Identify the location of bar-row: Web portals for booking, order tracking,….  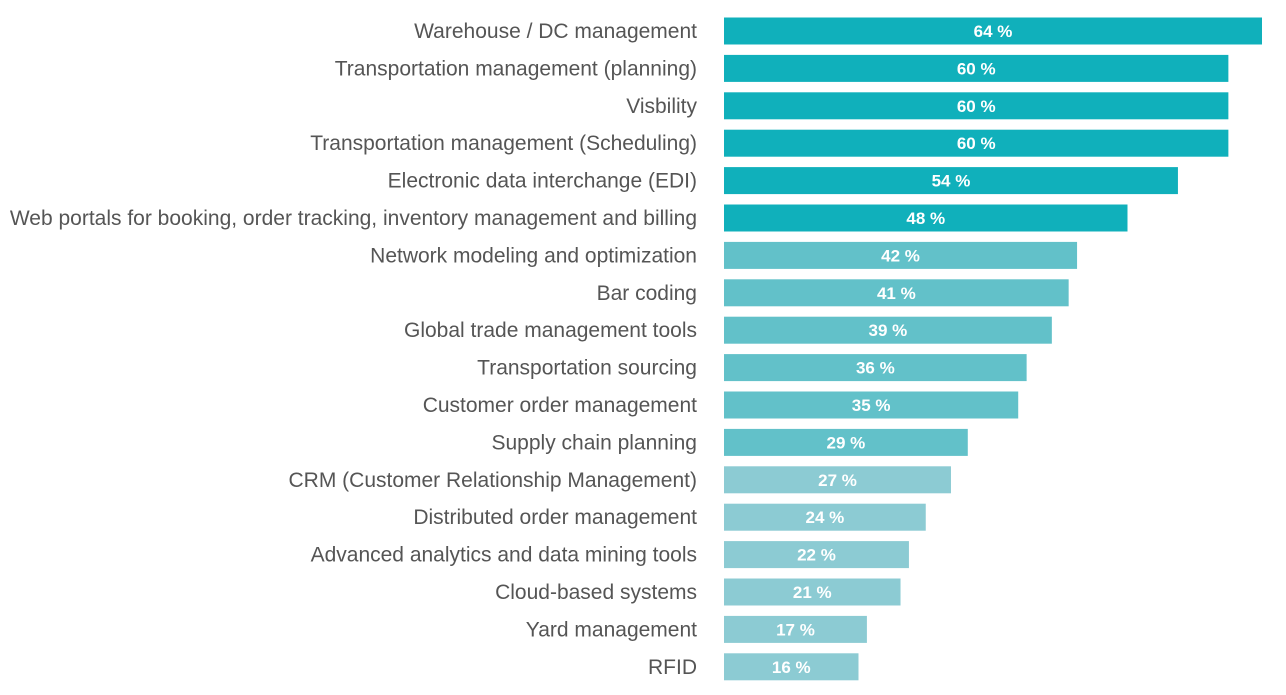
(569, 218).